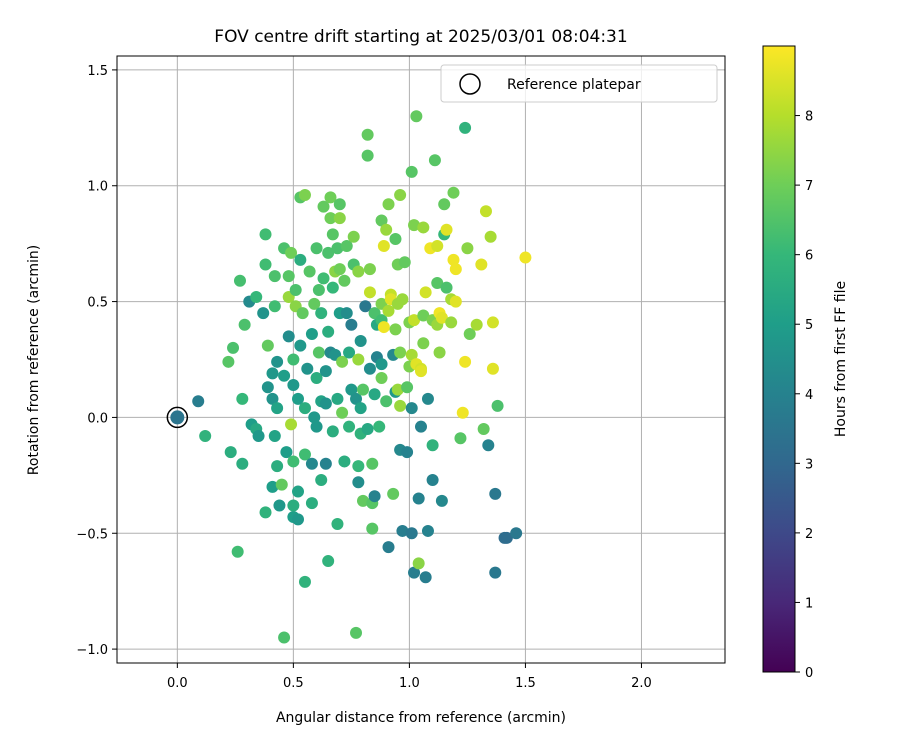 Image resolution: width=900 pixels, height=750 pixels. I want to click on y-tick-label: −0.5, so click(92, 534).